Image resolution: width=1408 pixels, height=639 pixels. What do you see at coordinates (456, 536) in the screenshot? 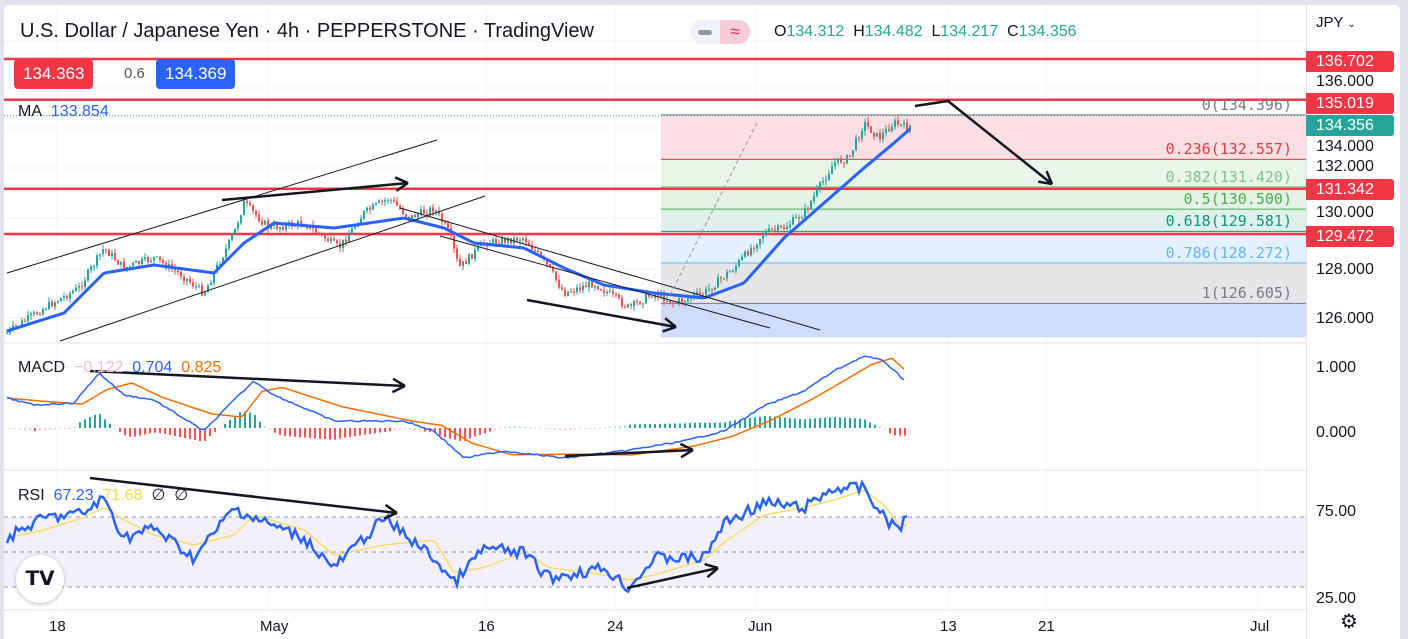
I see `rsi-line` at bounding box center [456, 536].